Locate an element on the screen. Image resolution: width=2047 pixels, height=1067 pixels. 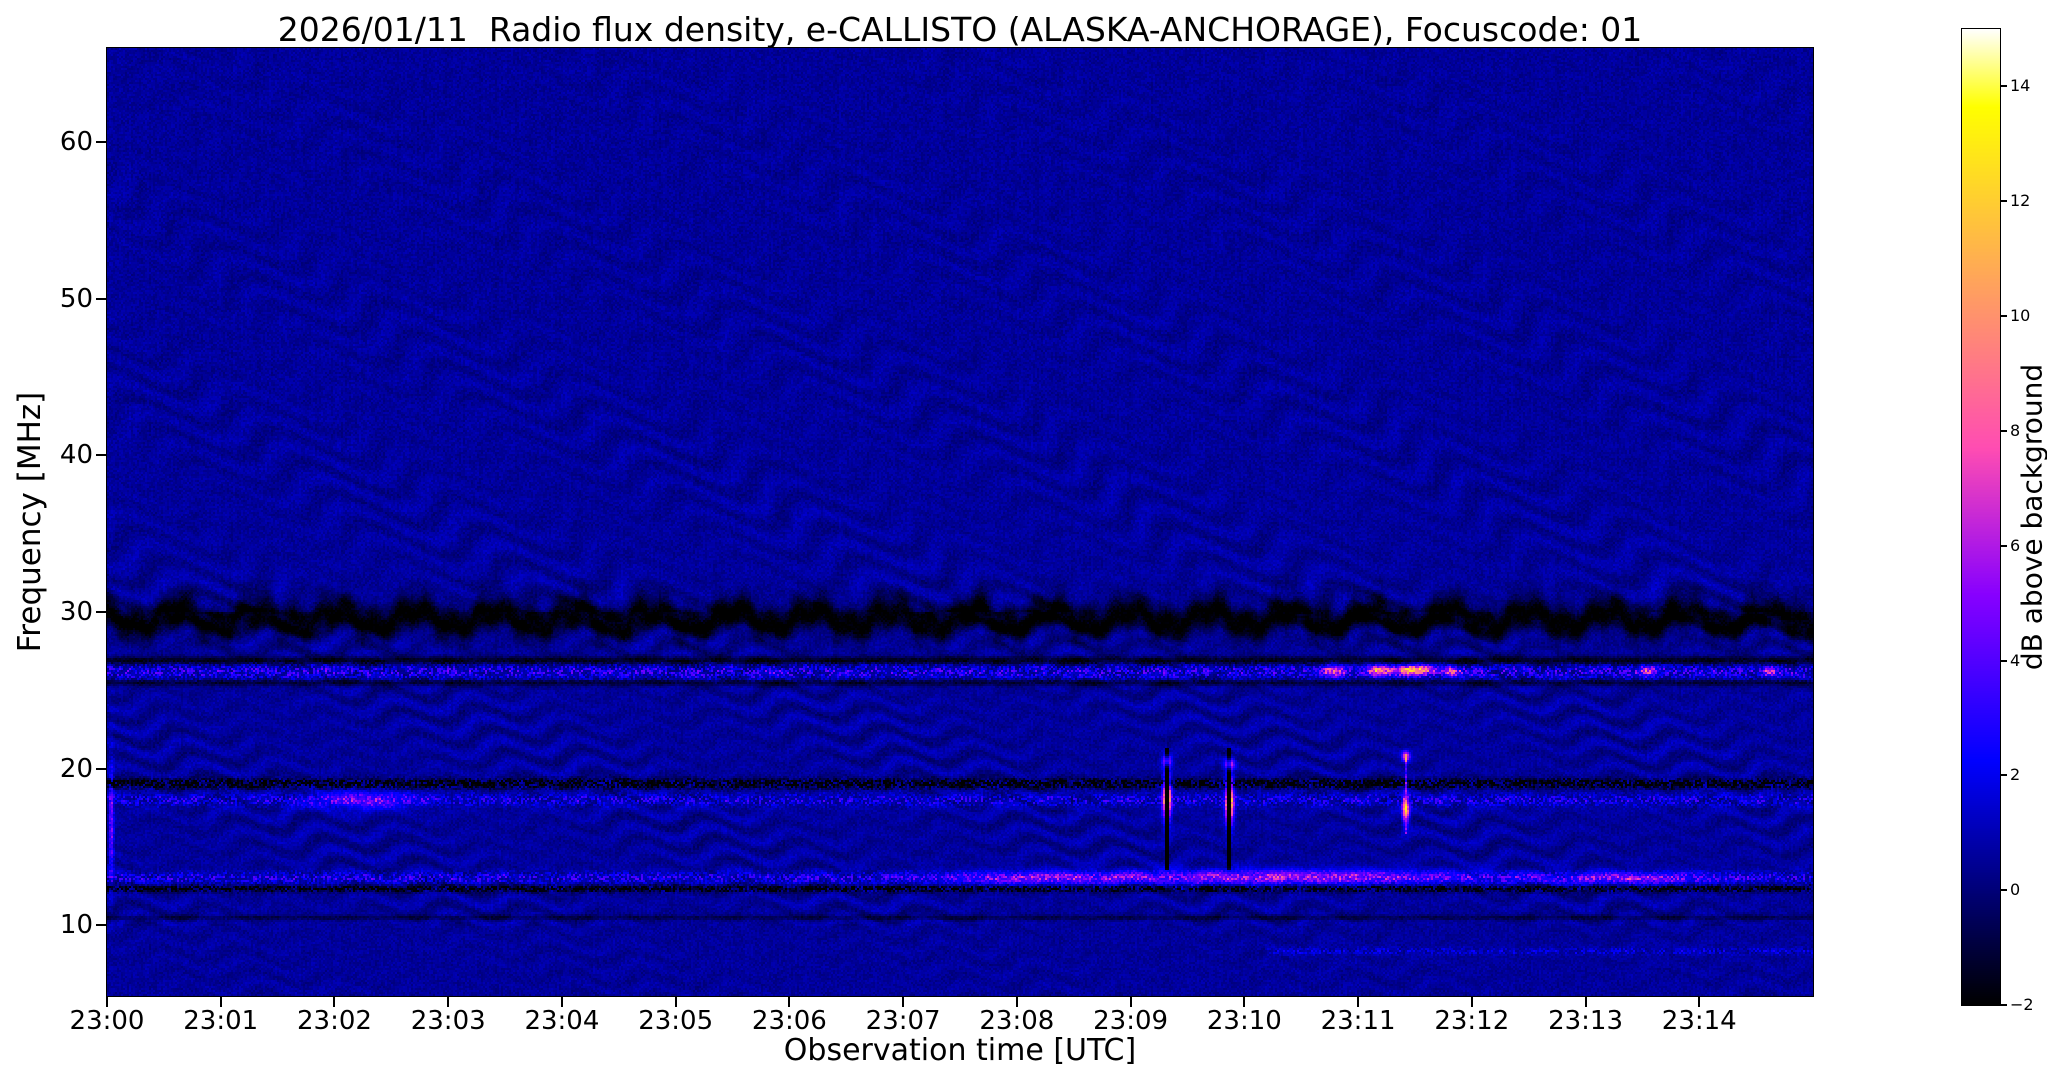
colorbar-tick-label: 2 is located at coordinates (2015, 775).